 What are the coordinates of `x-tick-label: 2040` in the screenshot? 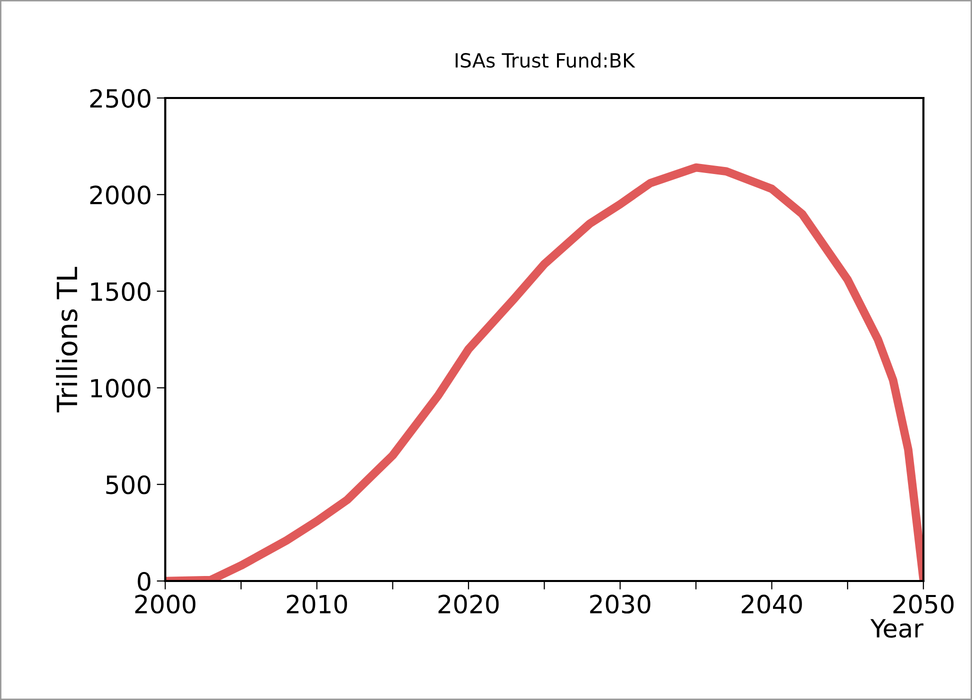 It's located at (772, 604).